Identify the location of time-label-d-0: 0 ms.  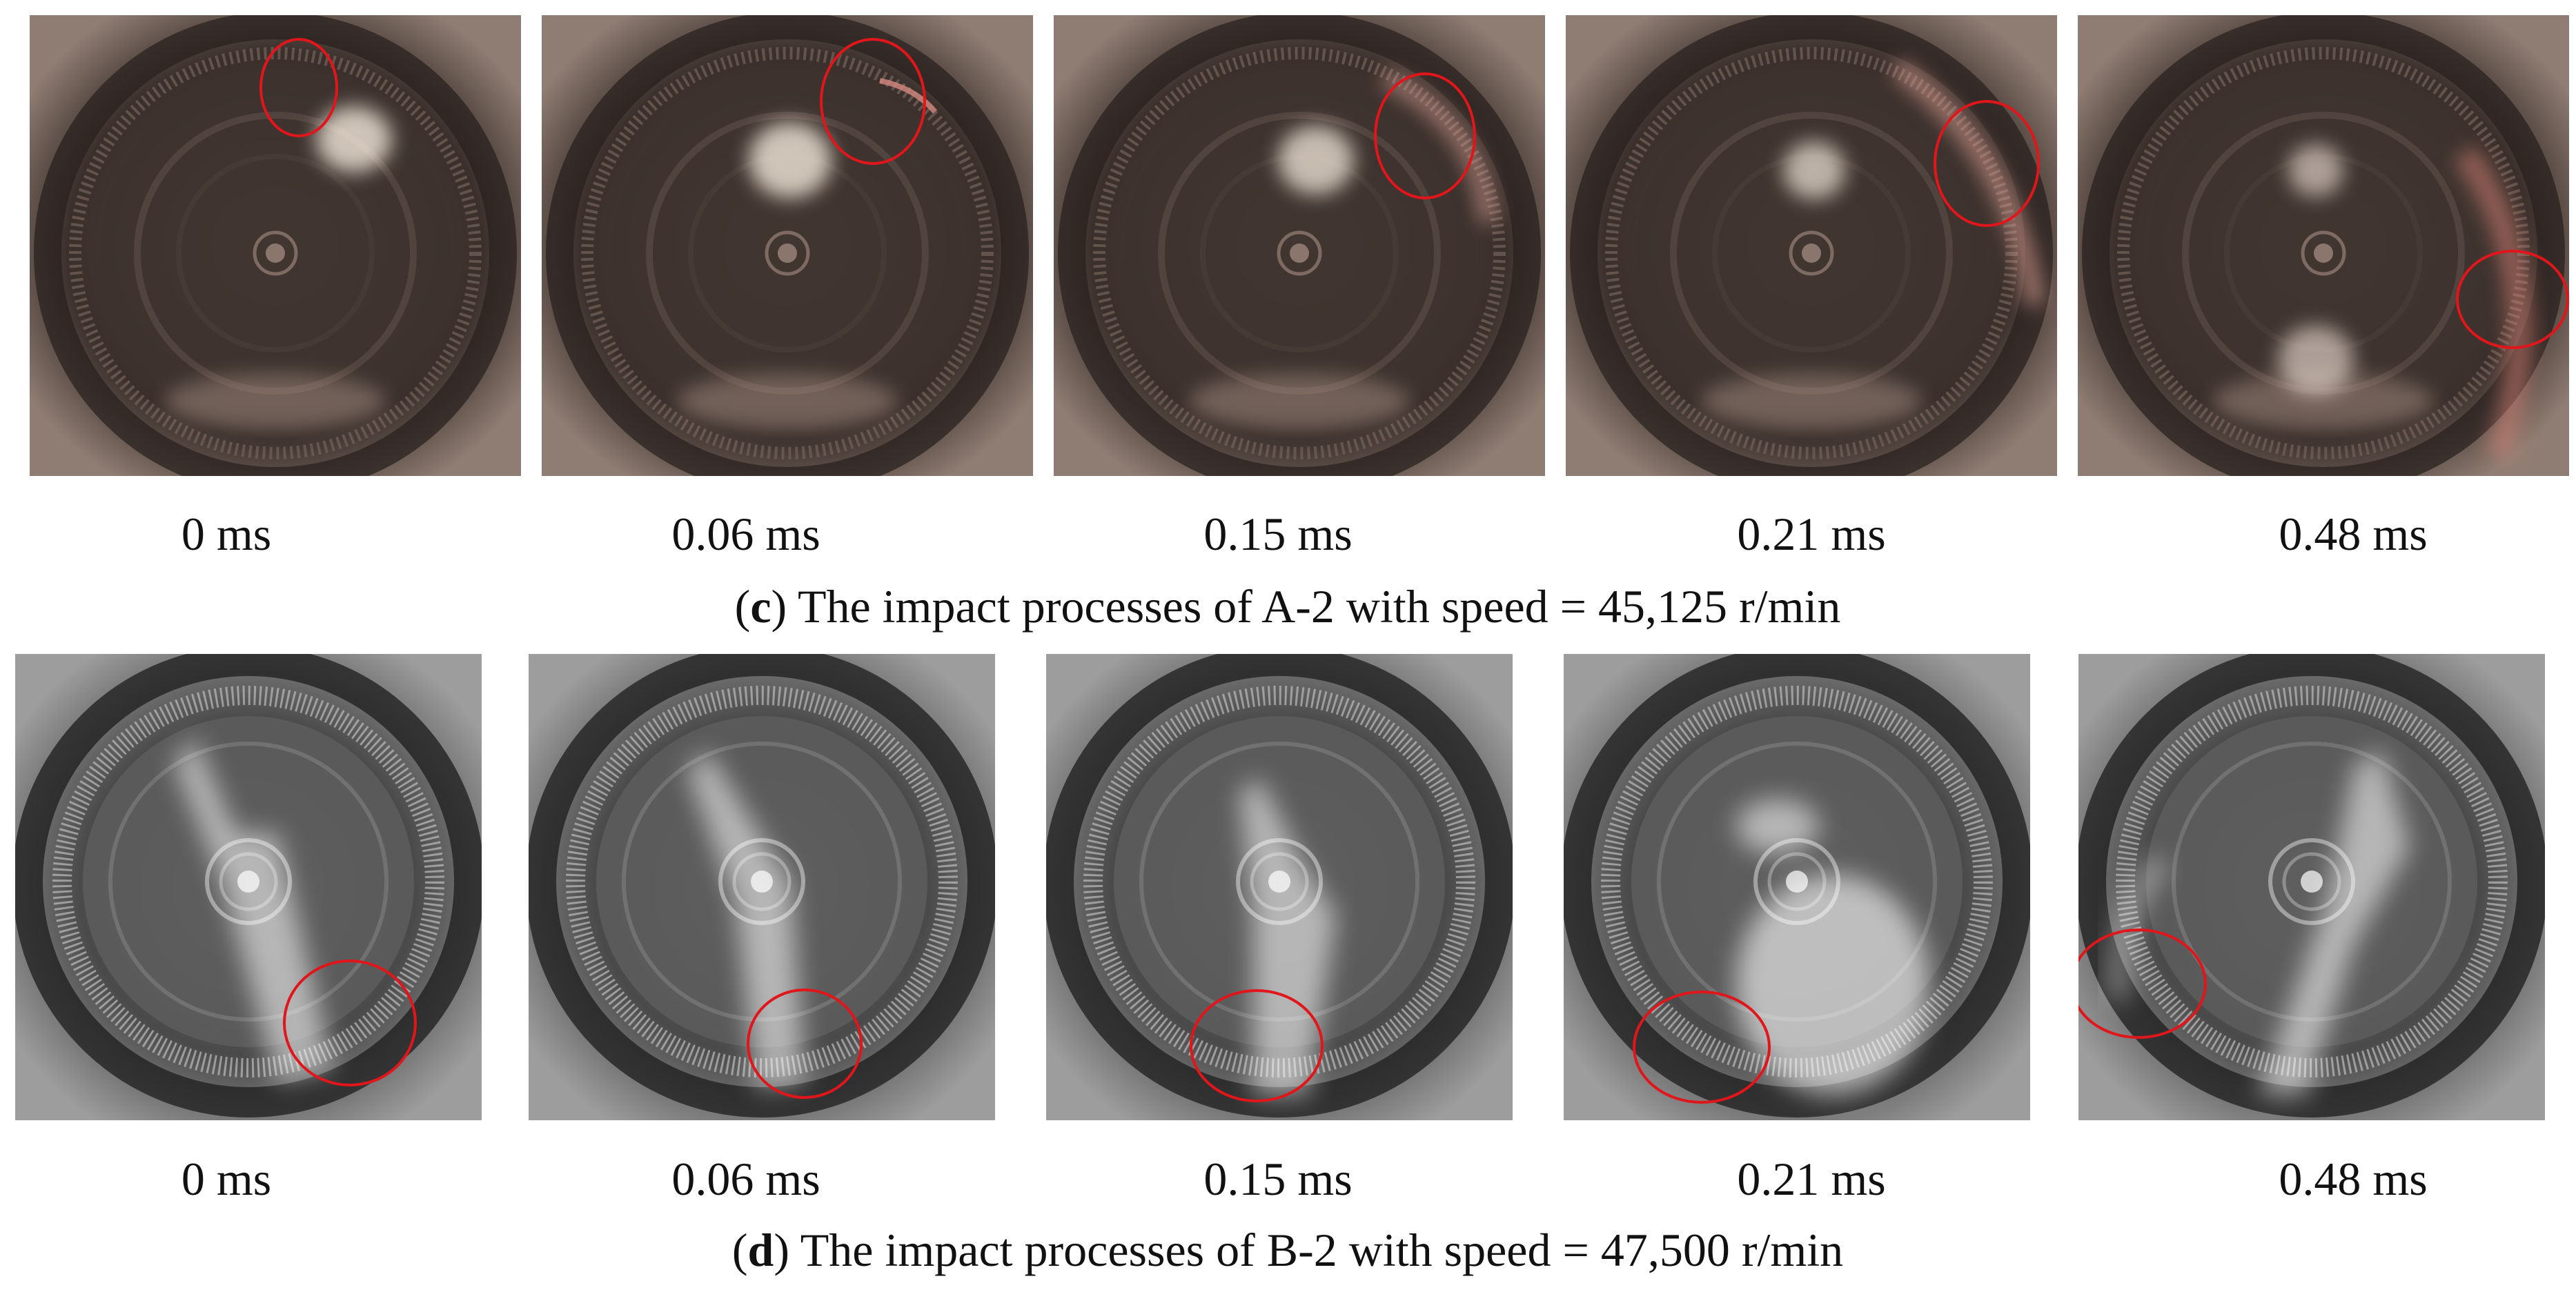
(226, 1179).